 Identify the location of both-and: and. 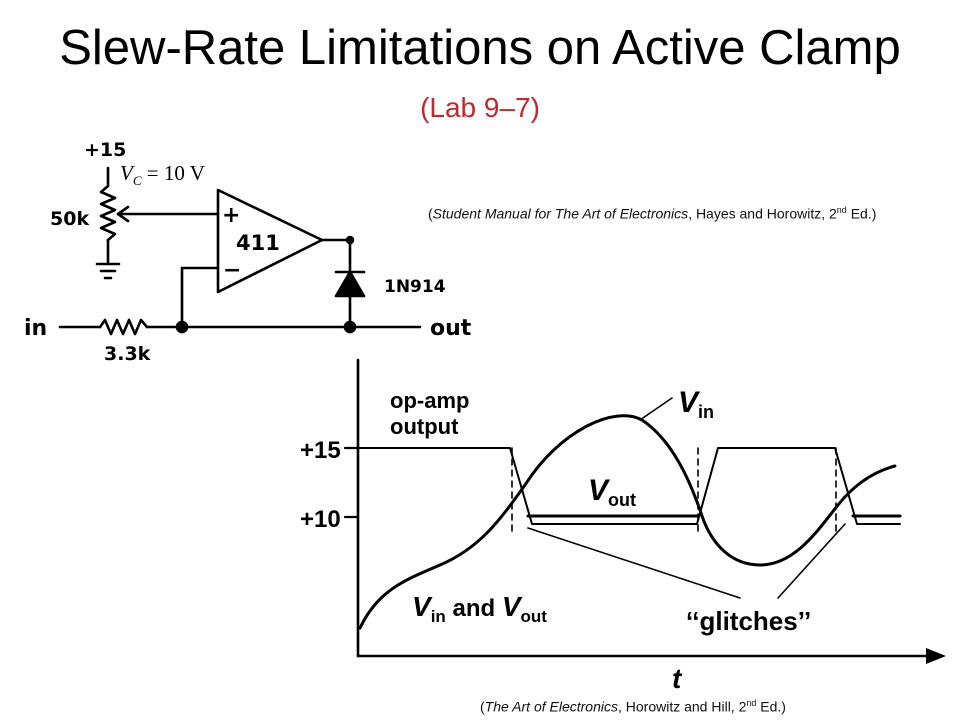
(474, 608).